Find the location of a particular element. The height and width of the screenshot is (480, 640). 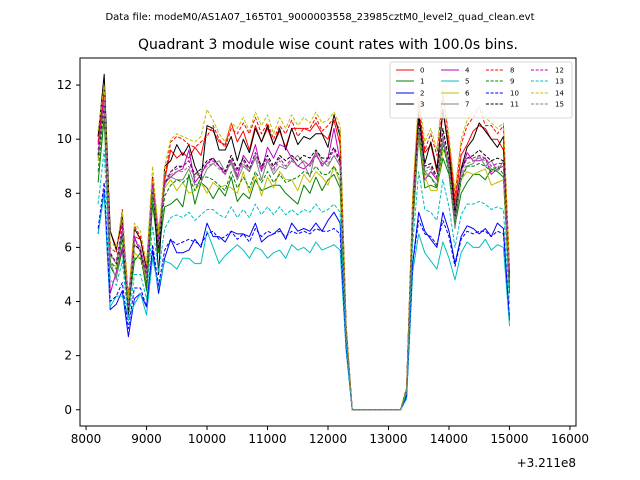

legend-label-5: 5 is located at coordinates (467, 82).